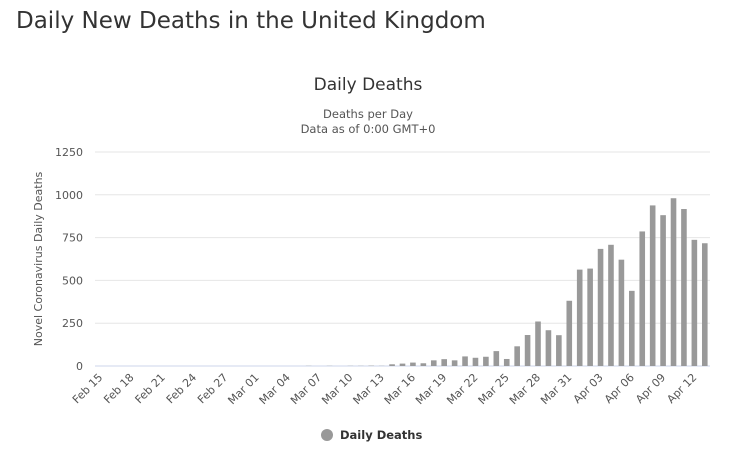 The height and width of the screenshot is (459, 734). Describe the element at coordinates (87, 388) in the screenshot. I see `x-tick-label: Feb 15` at that location.